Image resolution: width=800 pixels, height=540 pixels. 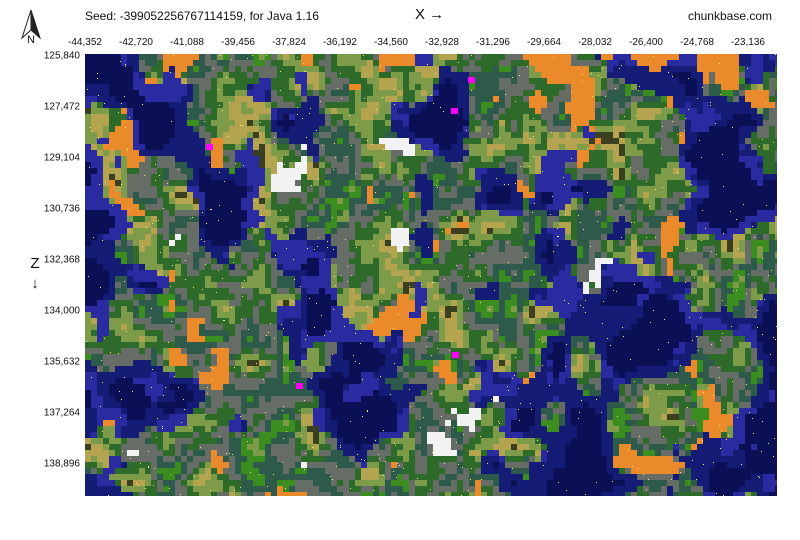 What do you see at coordinates (729, 16) in the screenshot?
I see `brand-link: chunkbase.com` at bounding box center [729, 16].